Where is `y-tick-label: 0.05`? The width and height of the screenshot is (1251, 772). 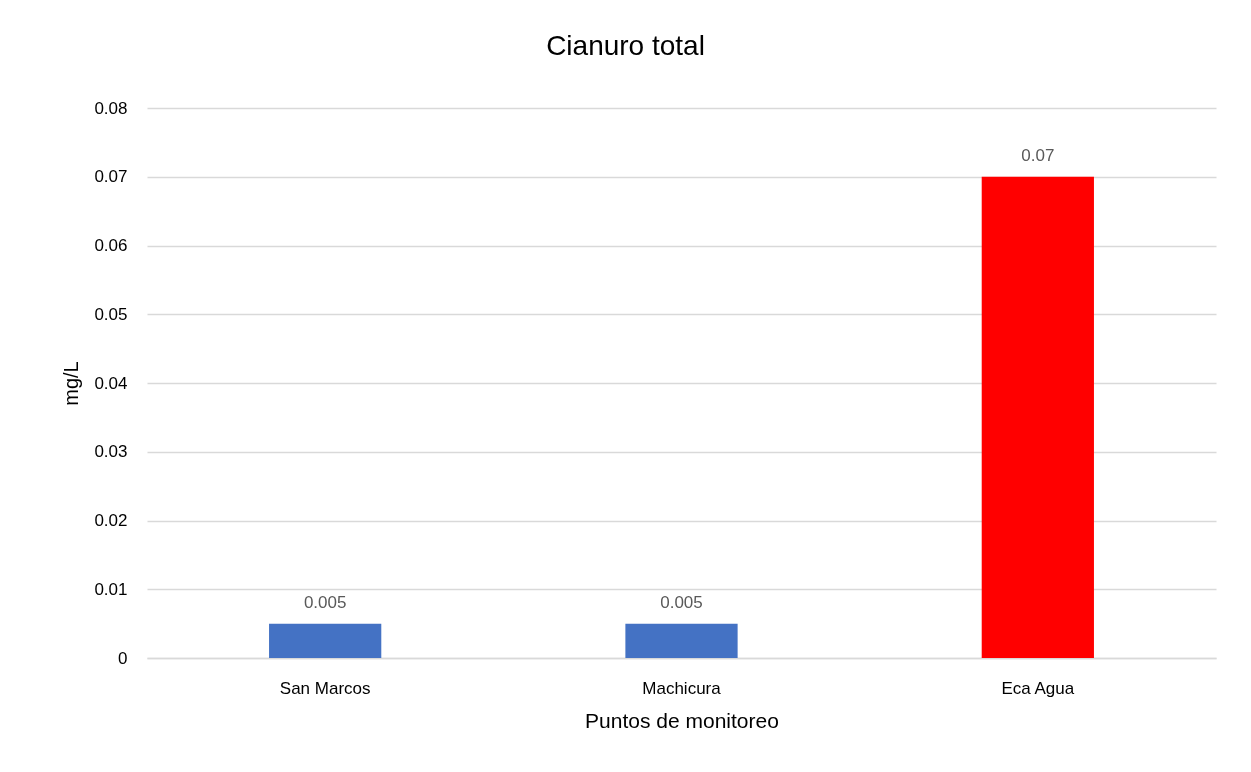 y-tick-label: 0.05 is located at coordinates (111, 314).